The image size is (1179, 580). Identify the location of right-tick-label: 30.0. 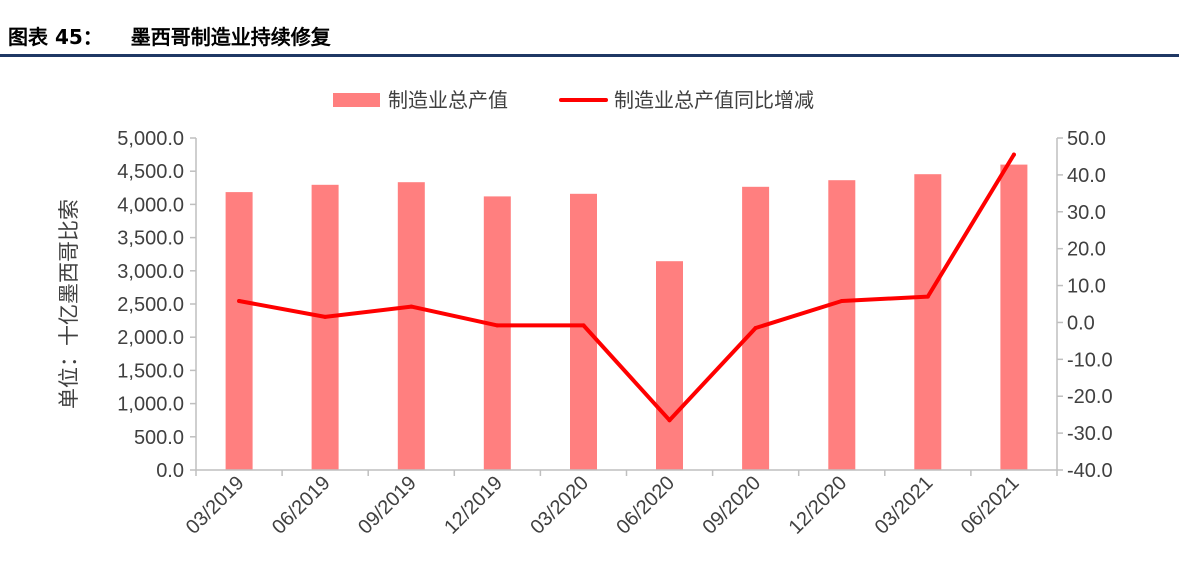
(1086, 213).